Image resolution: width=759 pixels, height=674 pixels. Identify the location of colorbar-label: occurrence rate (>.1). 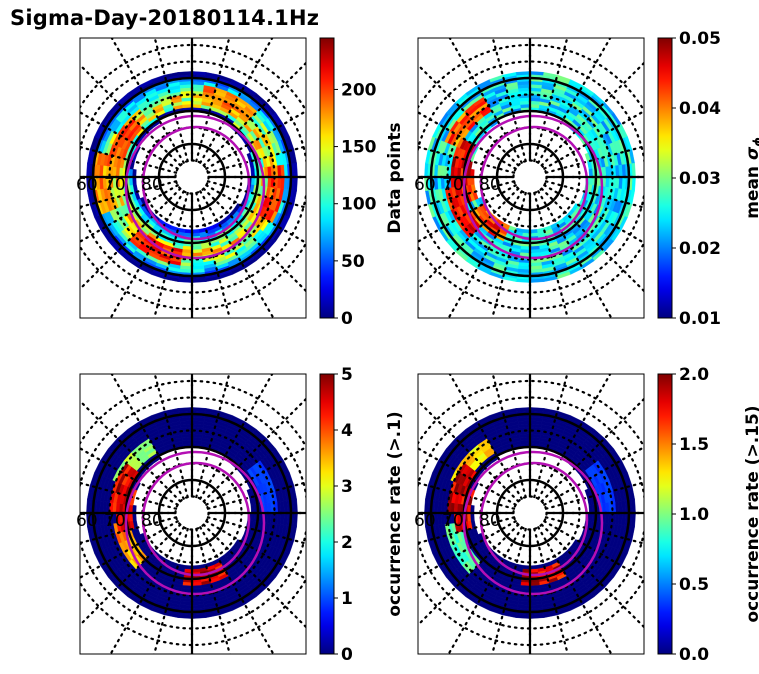
(395, 513).